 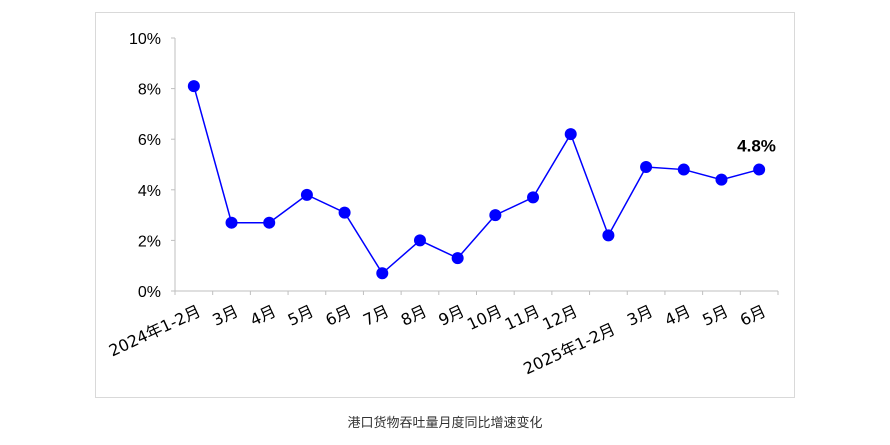 What do you see at coordinates (522, 317) in the screenshot?
I see `x-tick-label: 11月` at bounding box center [522, 317].